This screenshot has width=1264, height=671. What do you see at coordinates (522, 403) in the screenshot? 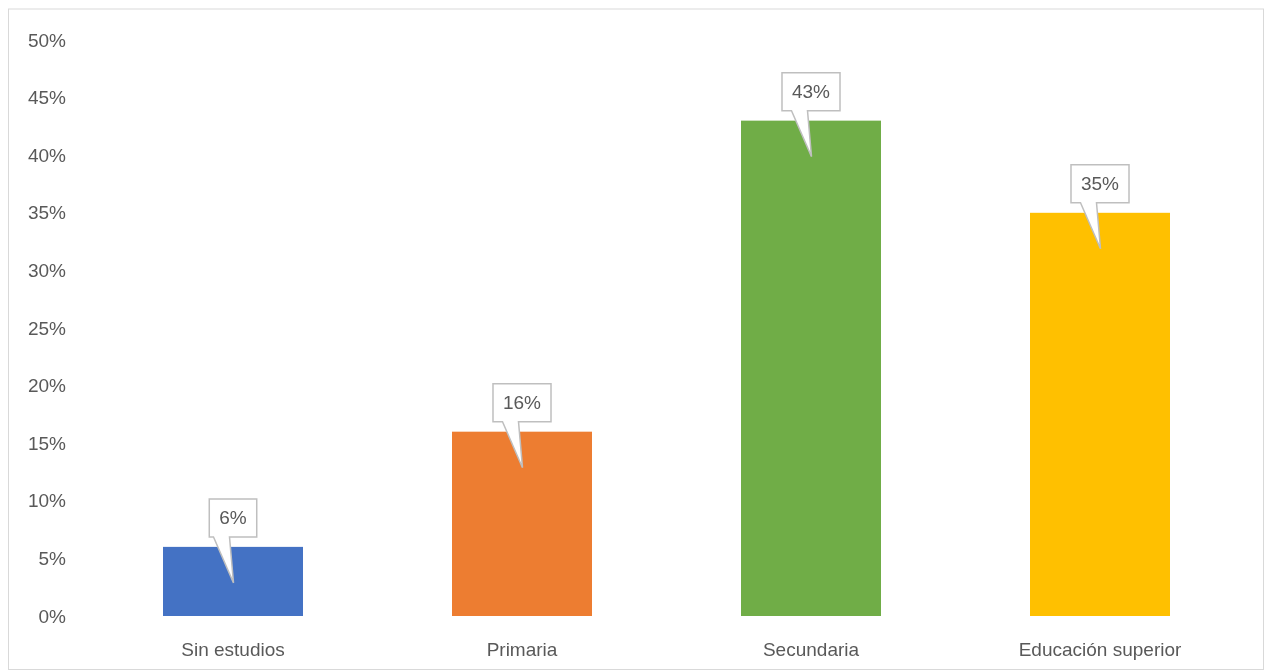
I see `data-label: 16%` at bounding box center [522, 403].